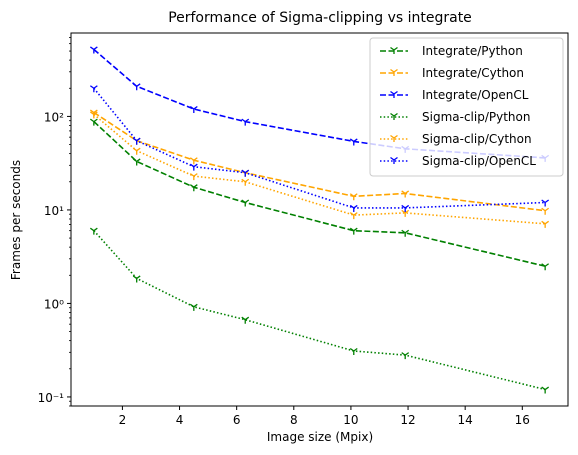 This screenshot has width=578, height=455. I want to click on legend-box, so click(466, 107).